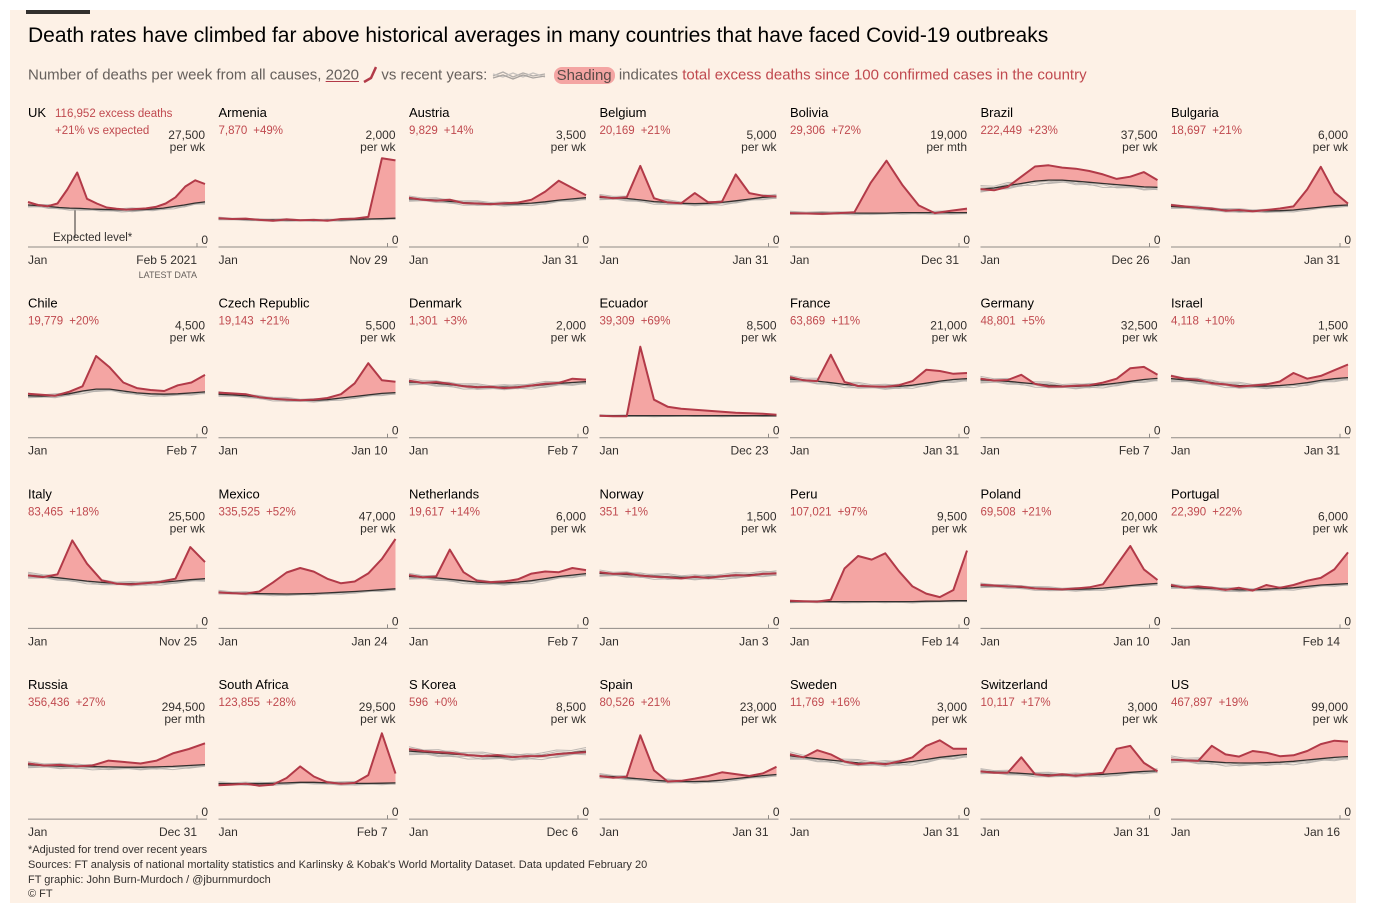 The image size is (1380, 923). Describe the element at coordinates (1139, 326) in the screenshot. I see `ymax-label: 32,500` at that location.